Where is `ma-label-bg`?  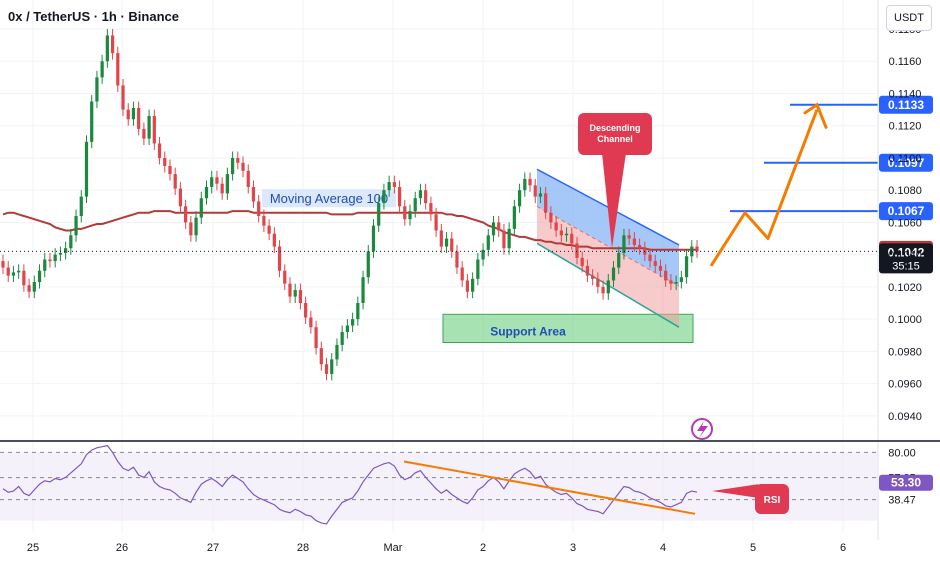 ma-label-bg is located at coordinates (329, 198).